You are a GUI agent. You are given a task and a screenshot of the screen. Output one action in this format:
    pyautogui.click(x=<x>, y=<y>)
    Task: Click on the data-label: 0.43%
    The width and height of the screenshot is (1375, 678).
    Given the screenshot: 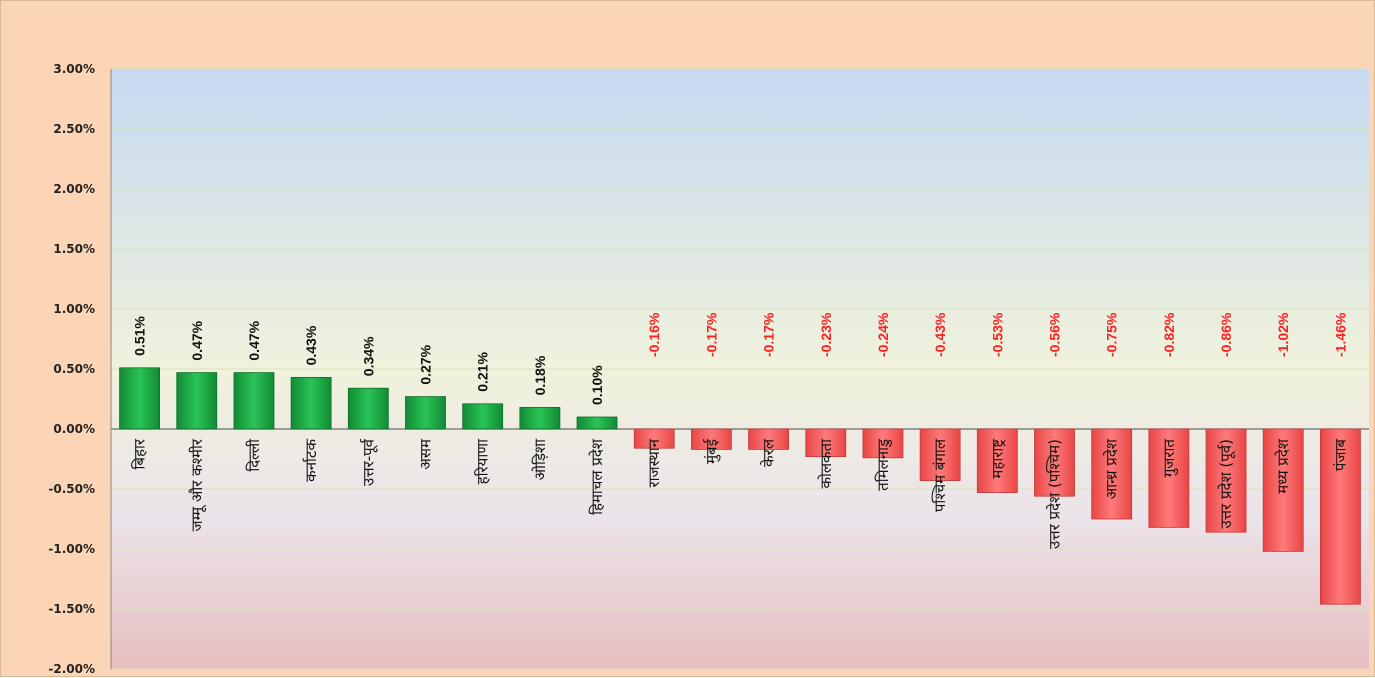 What is the action you would take?
    pyautogui.click(x=311, y=345)
    